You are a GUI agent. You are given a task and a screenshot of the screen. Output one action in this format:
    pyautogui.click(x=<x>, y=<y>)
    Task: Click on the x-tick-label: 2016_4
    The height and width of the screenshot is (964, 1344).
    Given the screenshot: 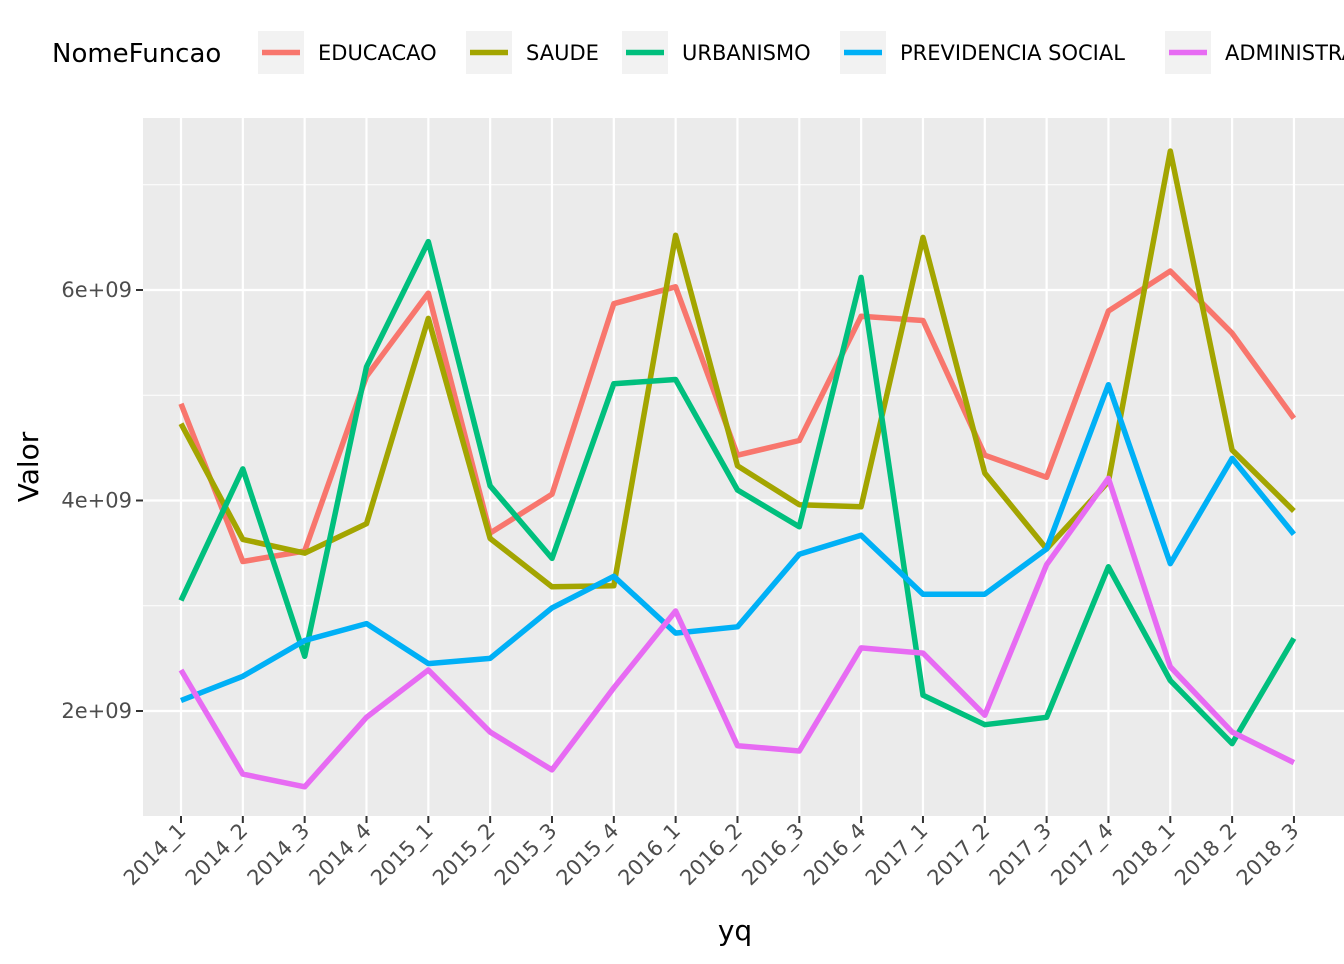 What is the action you would take?
    pyautogui.click(x=835, y=855)
    